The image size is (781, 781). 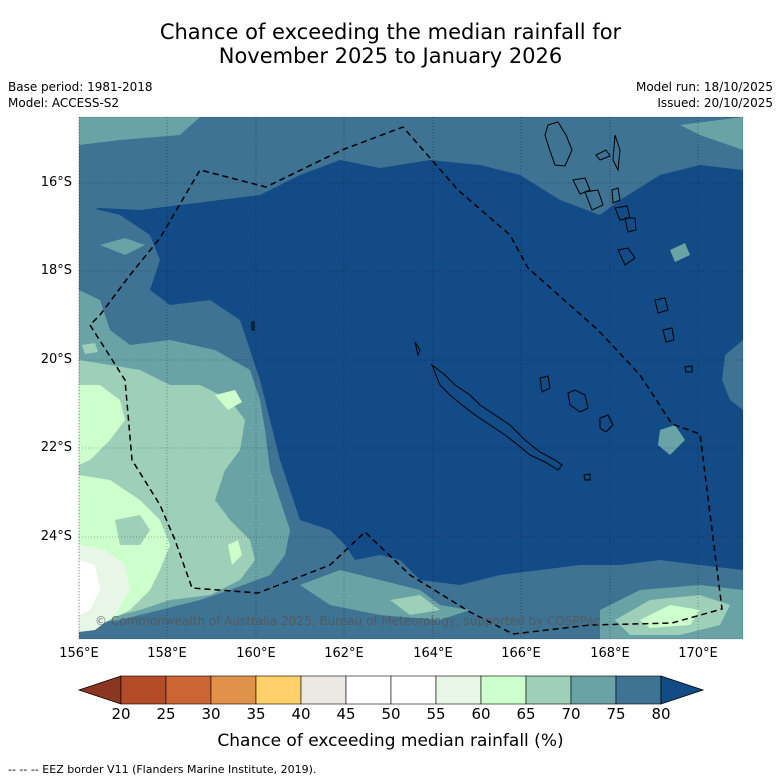 I want to click on vanuatu-outline, so click(x=558, y=144).